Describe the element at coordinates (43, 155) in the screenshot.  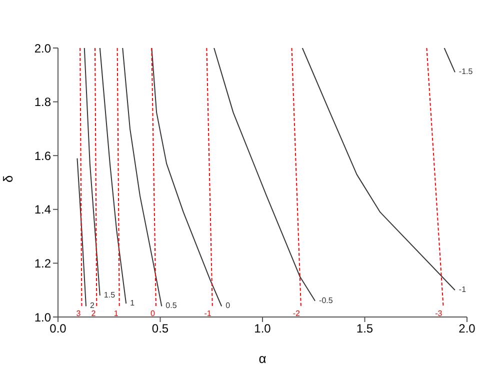
I see `y-tick-label: 1.6` at that location.